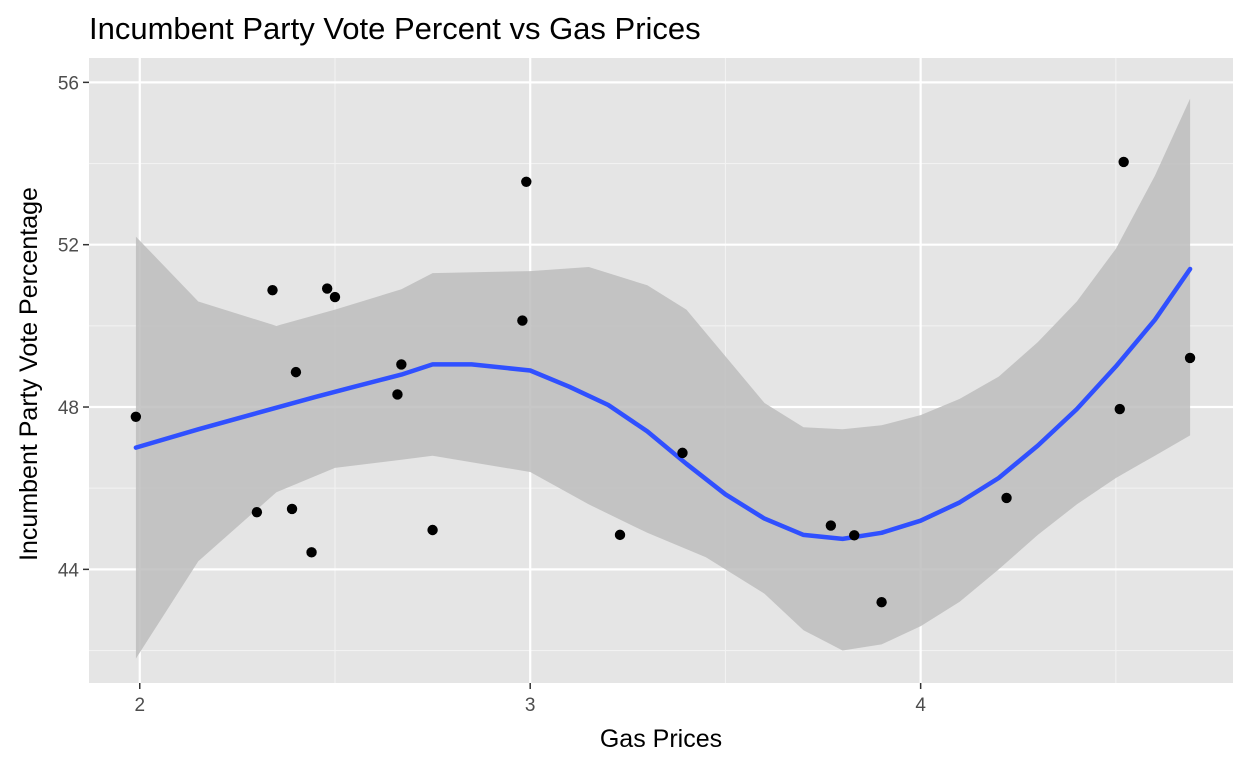 The height and width of the screenshot is (768, 1248). What do you see at coordinates (73, 327) in the screenshot?
I see `y-axis: 44 48 52 56` at bounding box center [73, 327].